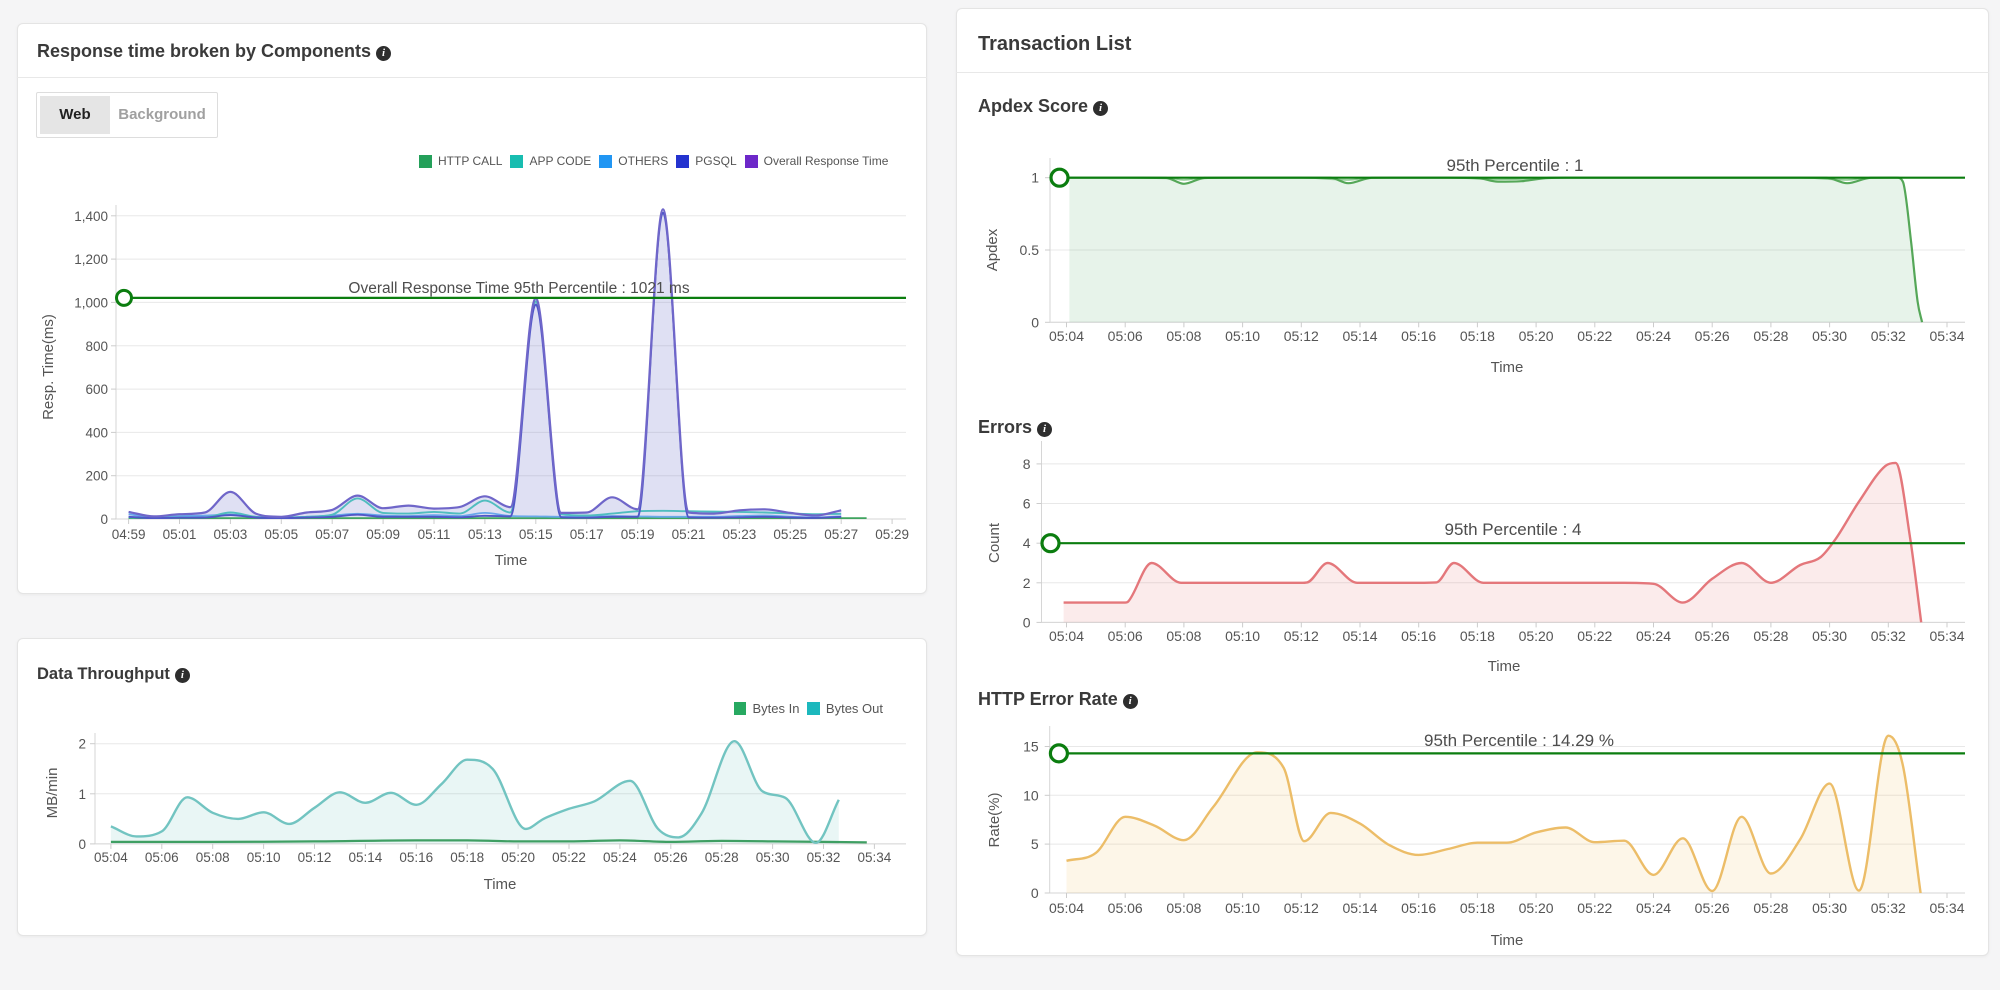 This screenshot has height=990, width=2000. Describe the element at coordinates (790, 534) in the screenshot. I see `svg-text: 05:25` at that location.